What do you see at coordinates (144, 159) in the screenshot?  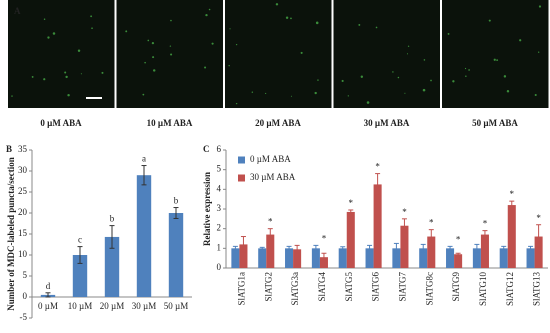 I see `significance-label: a` at bounding box center [144, 159].